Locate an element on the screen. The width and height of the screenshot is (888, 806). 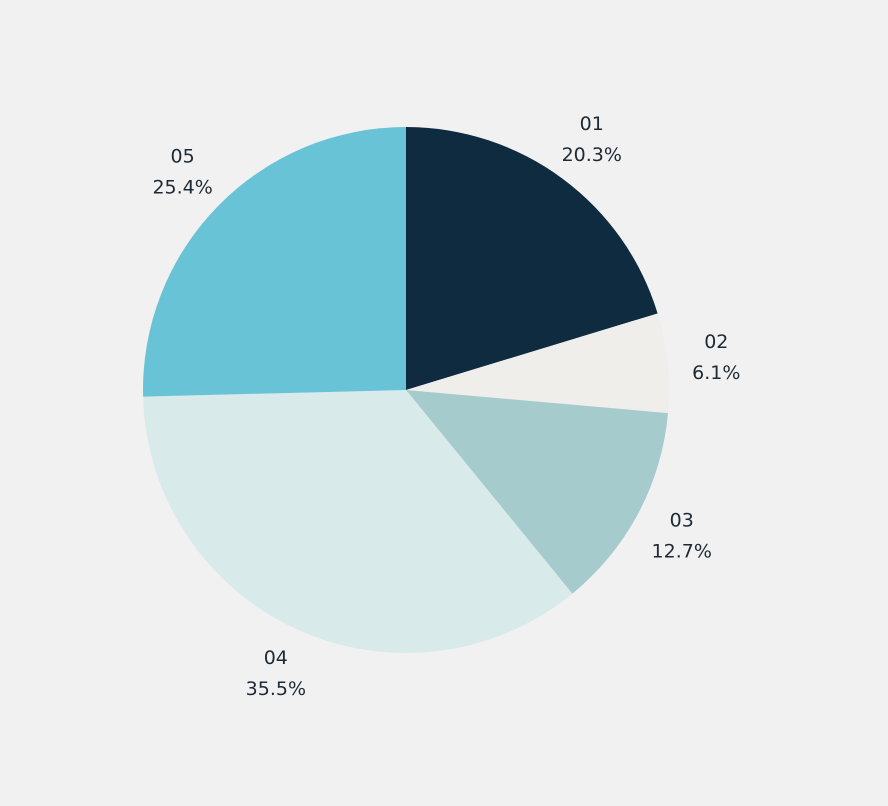
slice-label: 05 is located at coordinates (183, 157).